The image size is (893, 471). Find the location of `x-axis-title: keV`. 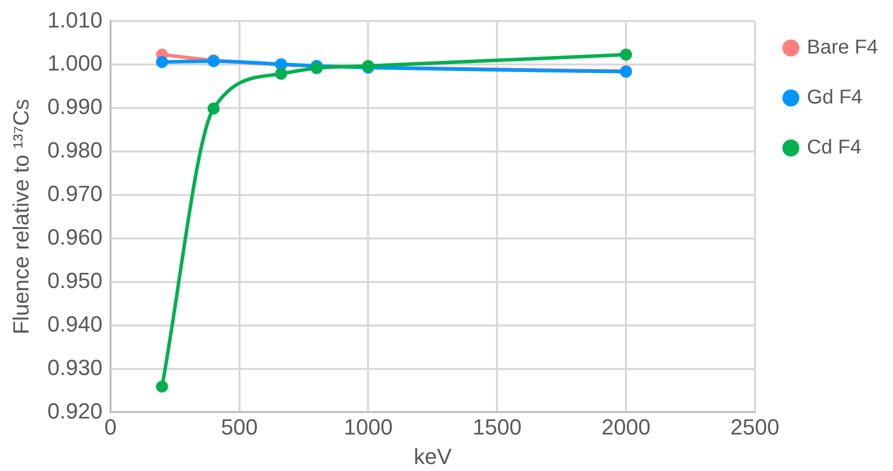

x-axis-title: keV is located at coordinates (433, 456).